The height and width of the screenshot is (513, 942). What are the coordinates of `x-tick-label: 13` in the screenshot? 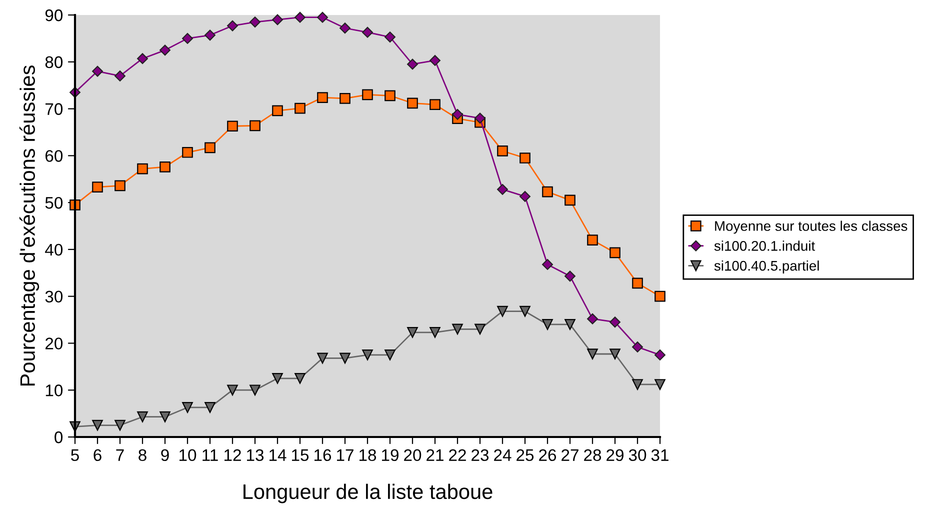 It's located at (255, 455).